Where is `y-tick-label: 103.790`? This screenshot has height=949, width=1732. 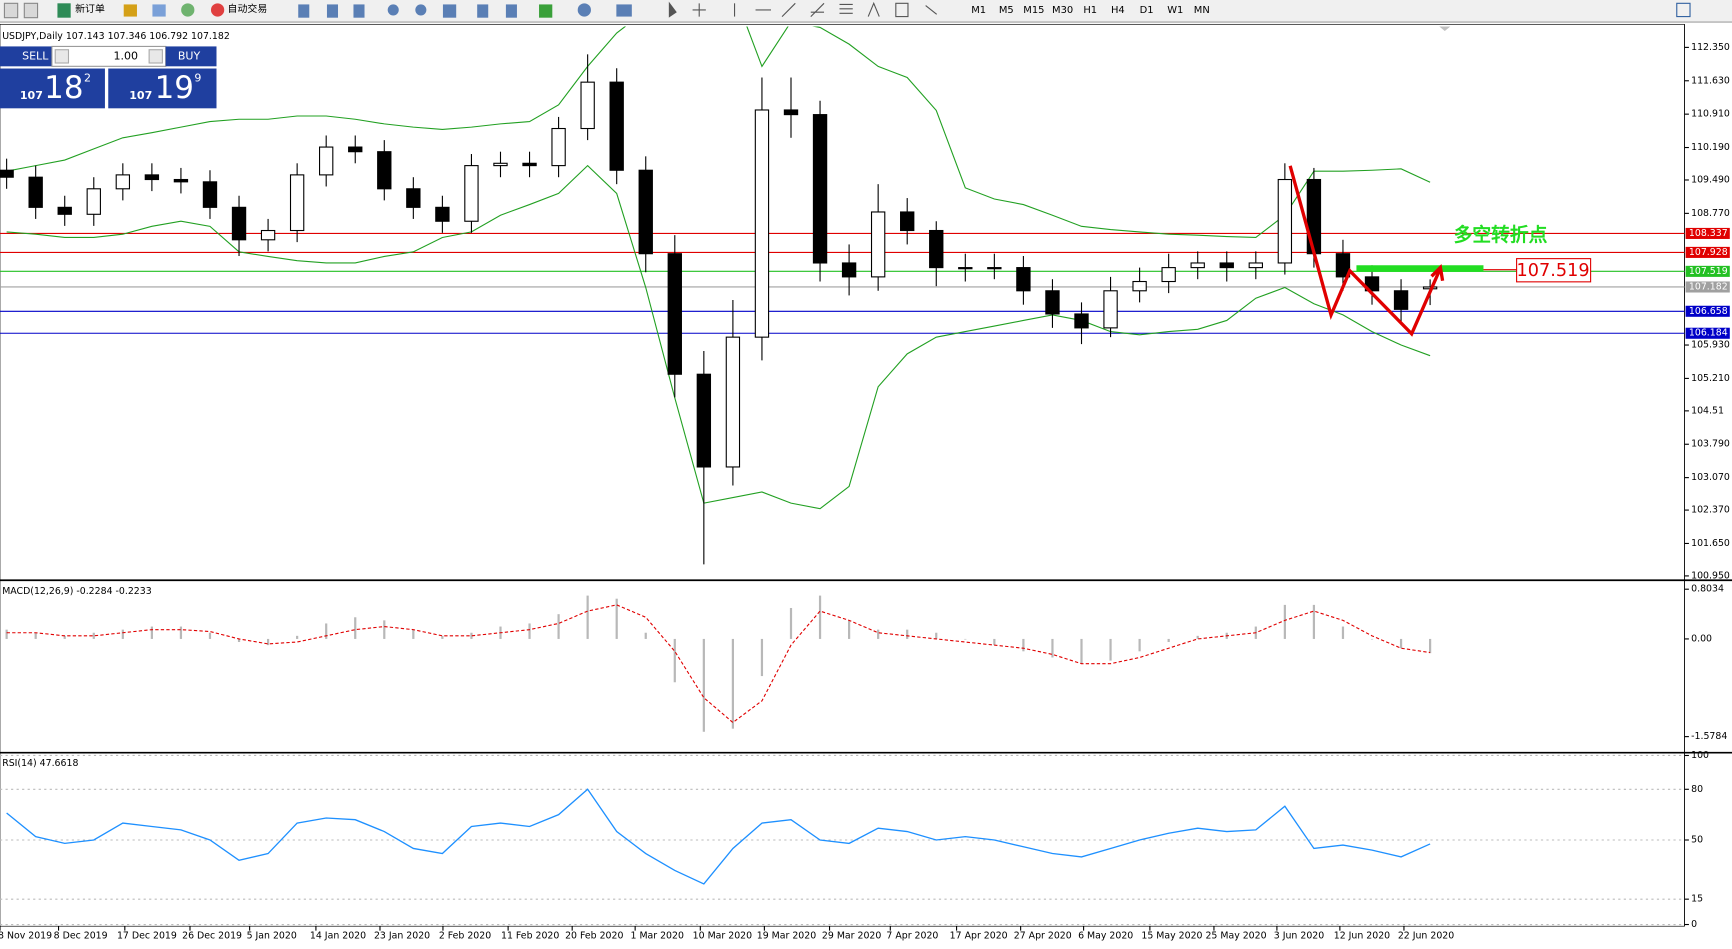
y-tick-label: 103.790 is located at coordinates (1710, 444).